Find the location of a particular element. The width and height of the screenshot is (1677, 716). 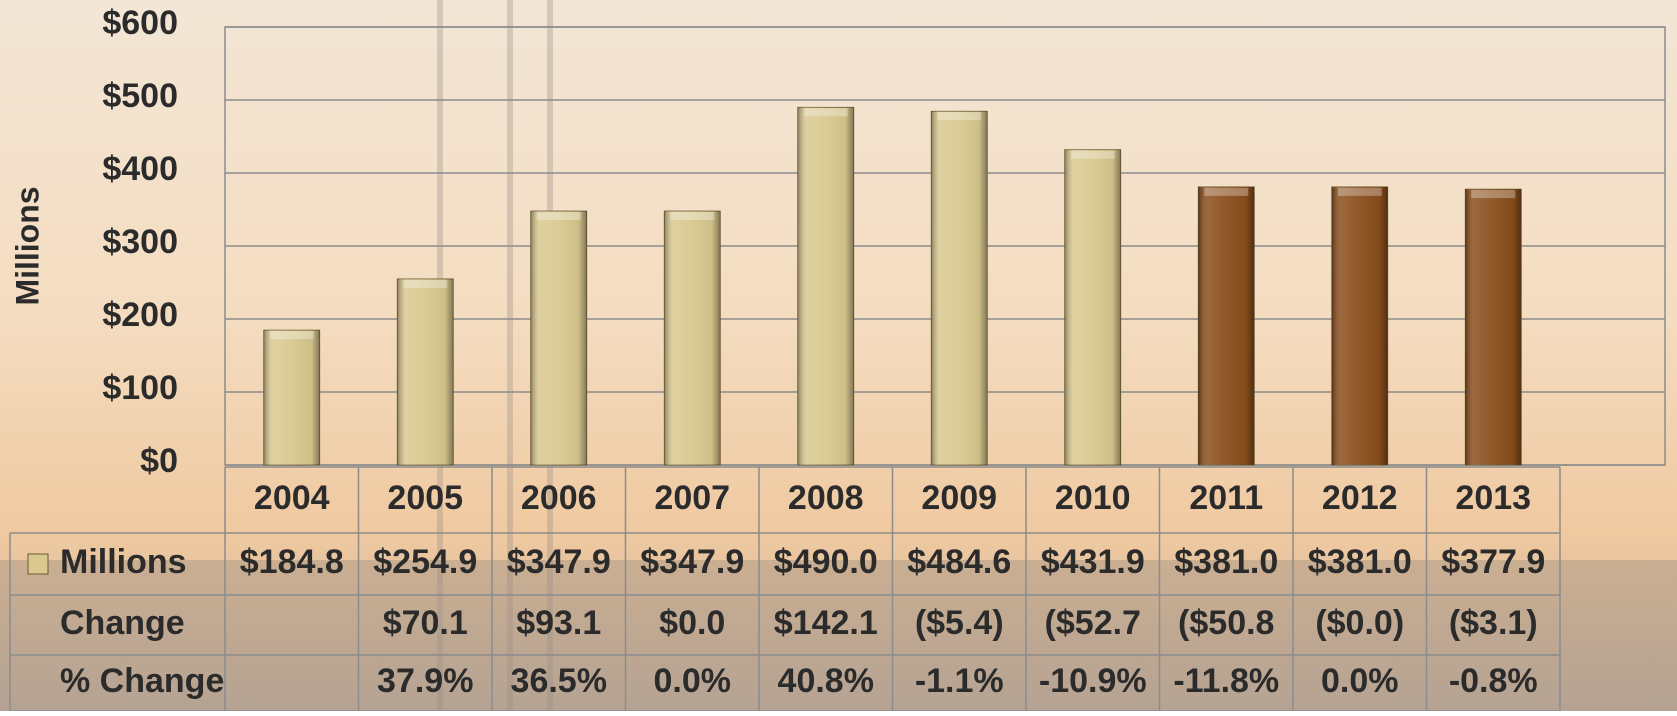

table-value: $431.9 is located at coordinates (1093, 562).